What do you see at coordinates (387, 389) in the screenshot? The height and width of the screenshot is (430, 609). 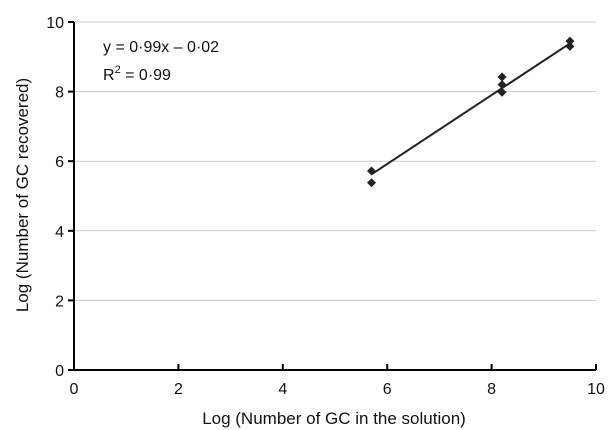 I see `x-tick-label-6: 6` at bounding box center [387, 389].